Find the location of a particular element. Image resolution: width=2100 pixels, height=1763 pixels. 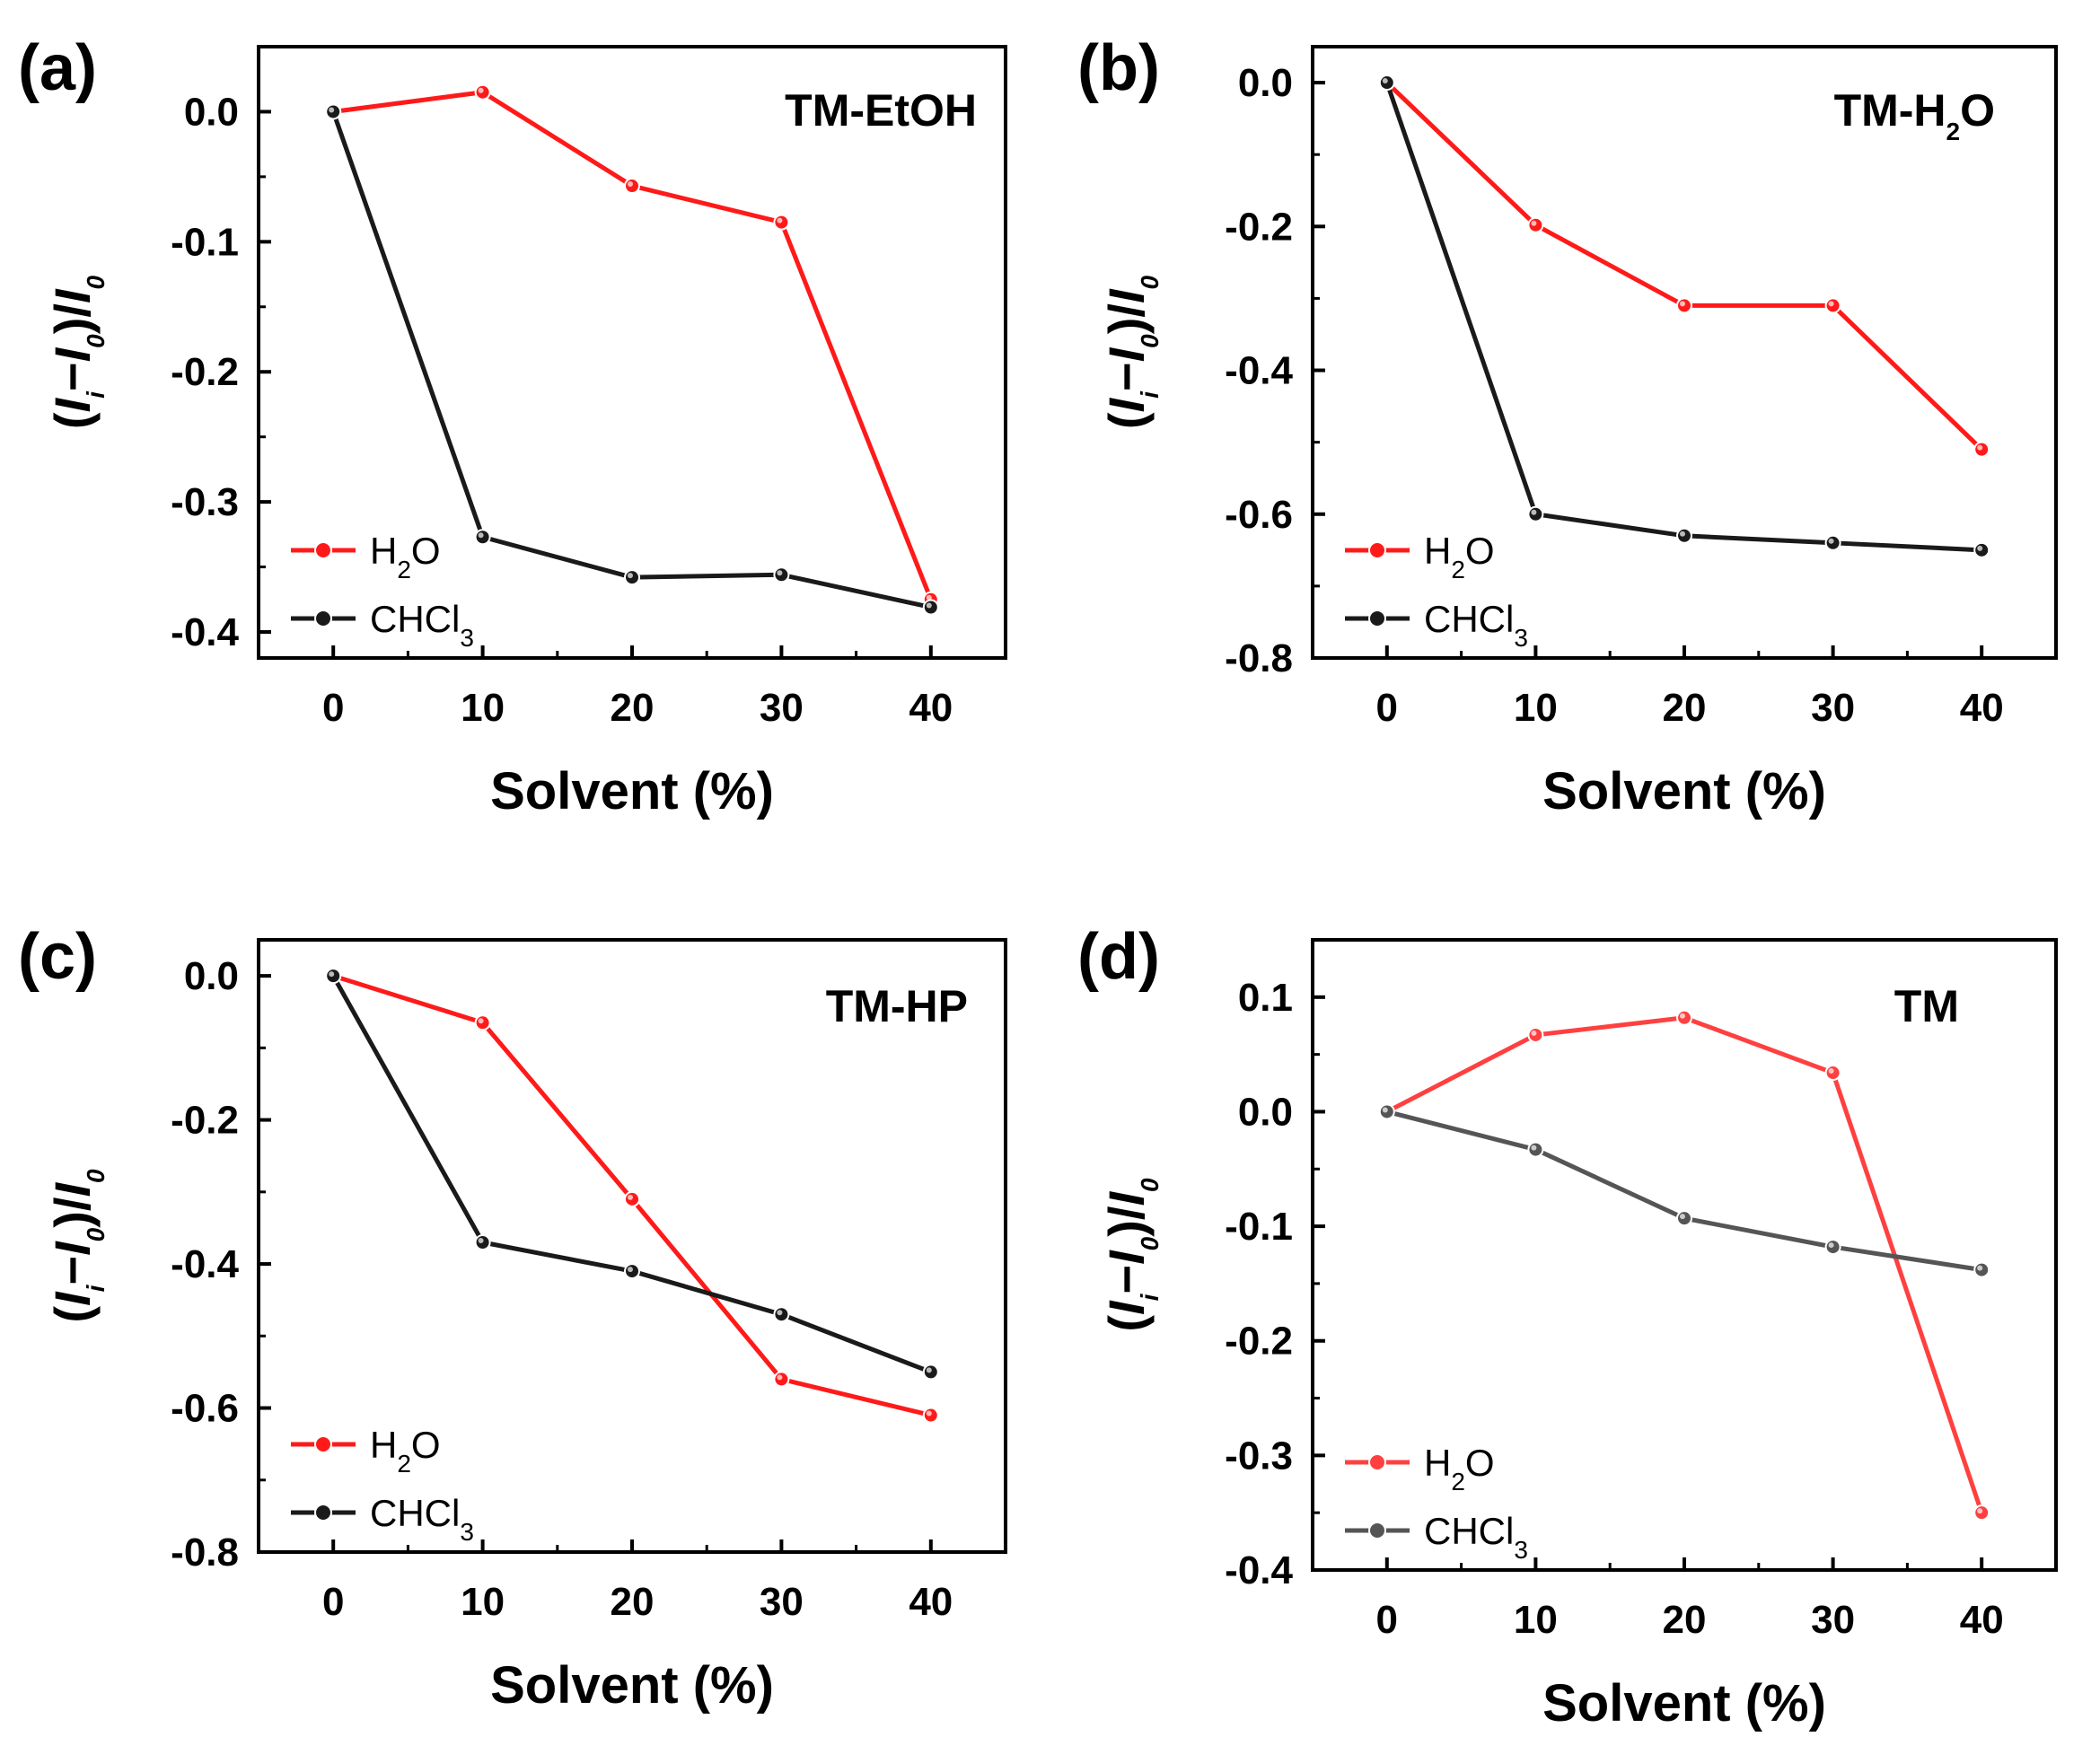

panel-title: TM-EtOH is located at coordinates (881, 110).